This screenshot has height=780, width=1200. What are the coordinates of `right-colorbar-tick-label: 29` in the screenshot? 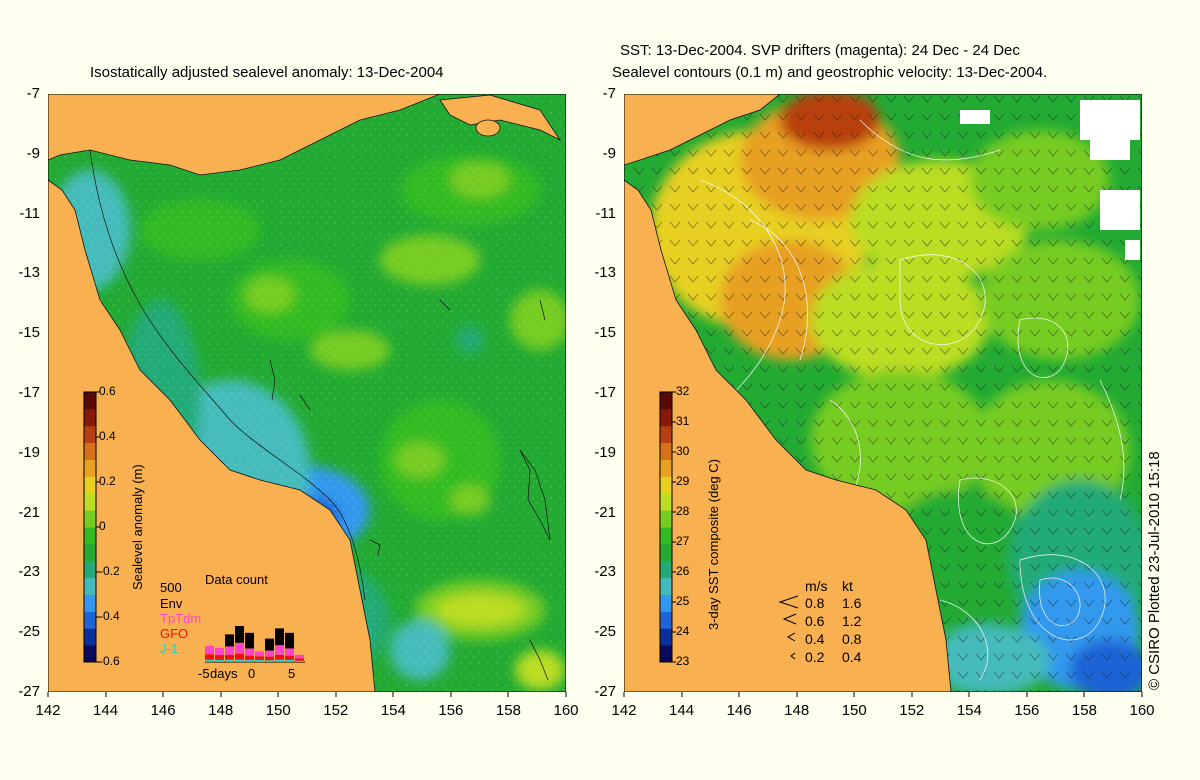 It's located at (683, 481).